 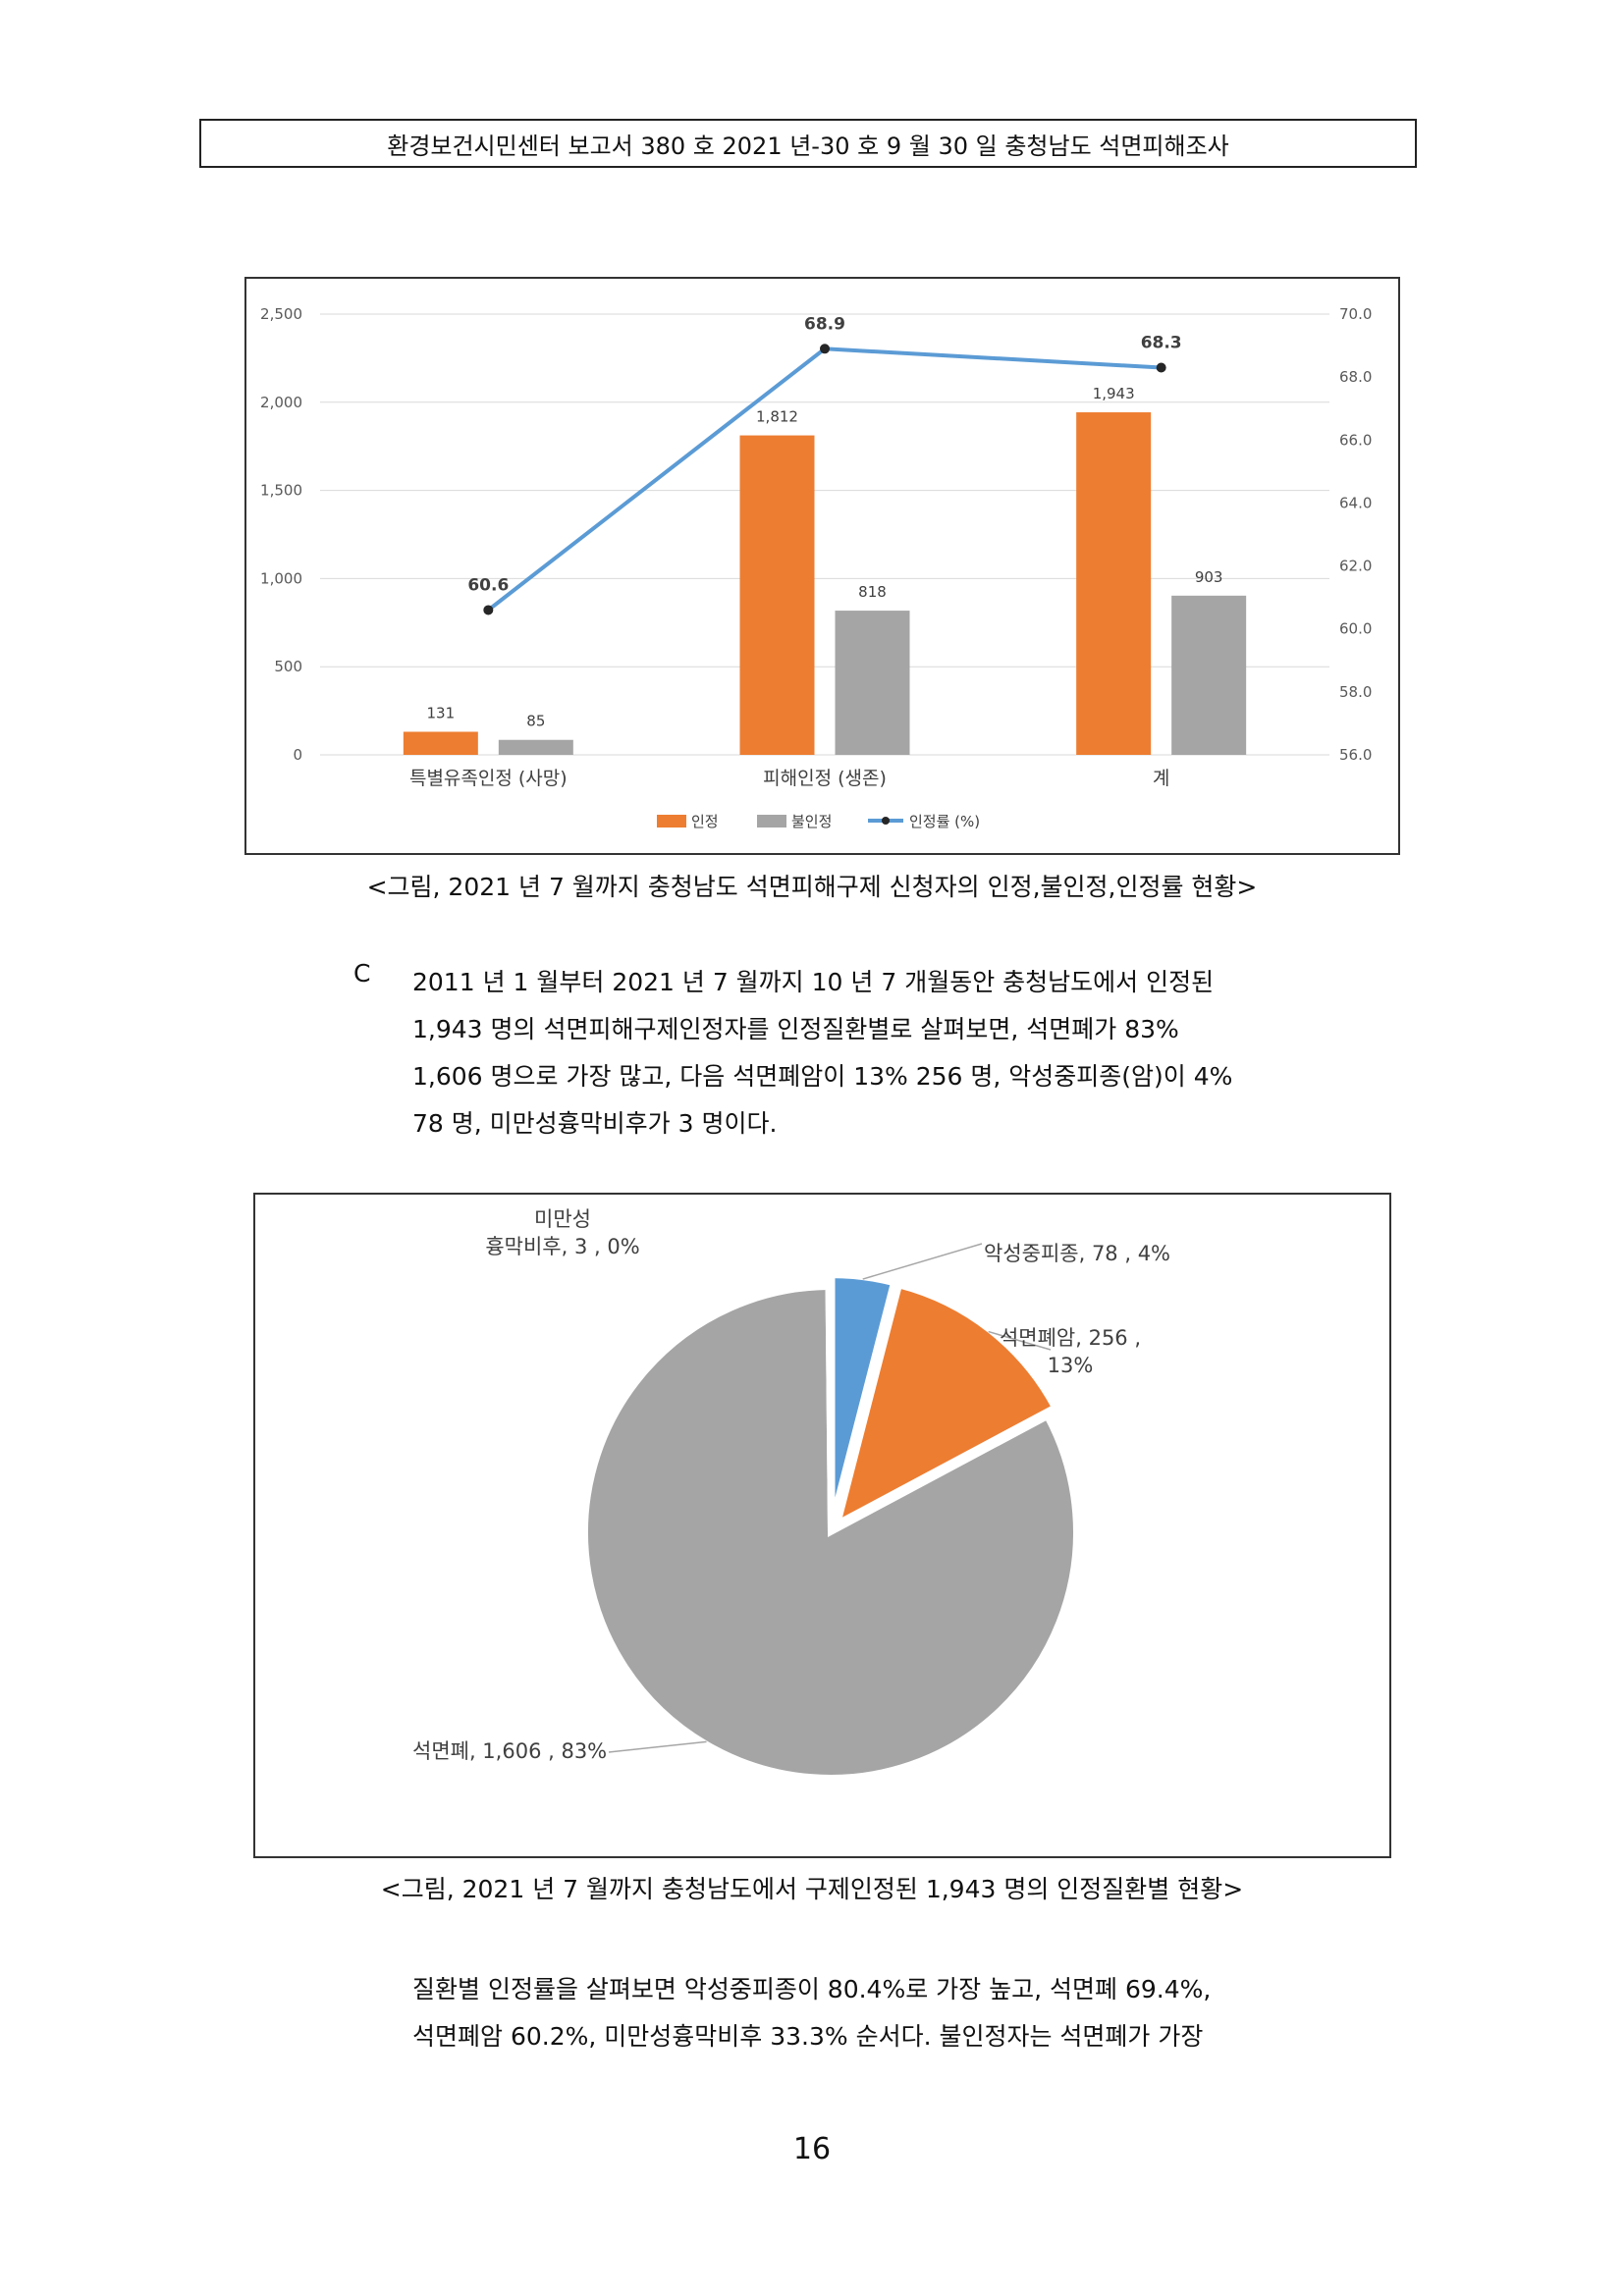 What do you see at coordinates (1355, 314) in the screenshot?
I see `y2-tick-label: 70.0` at bounding box center [1355, 314].